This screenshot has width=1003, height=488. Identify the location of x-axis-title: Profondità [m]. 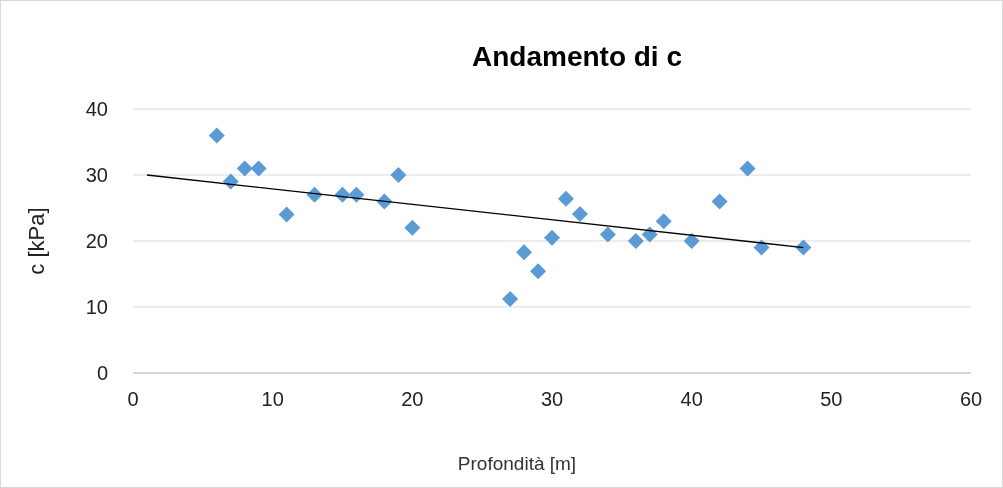
(517, 463).